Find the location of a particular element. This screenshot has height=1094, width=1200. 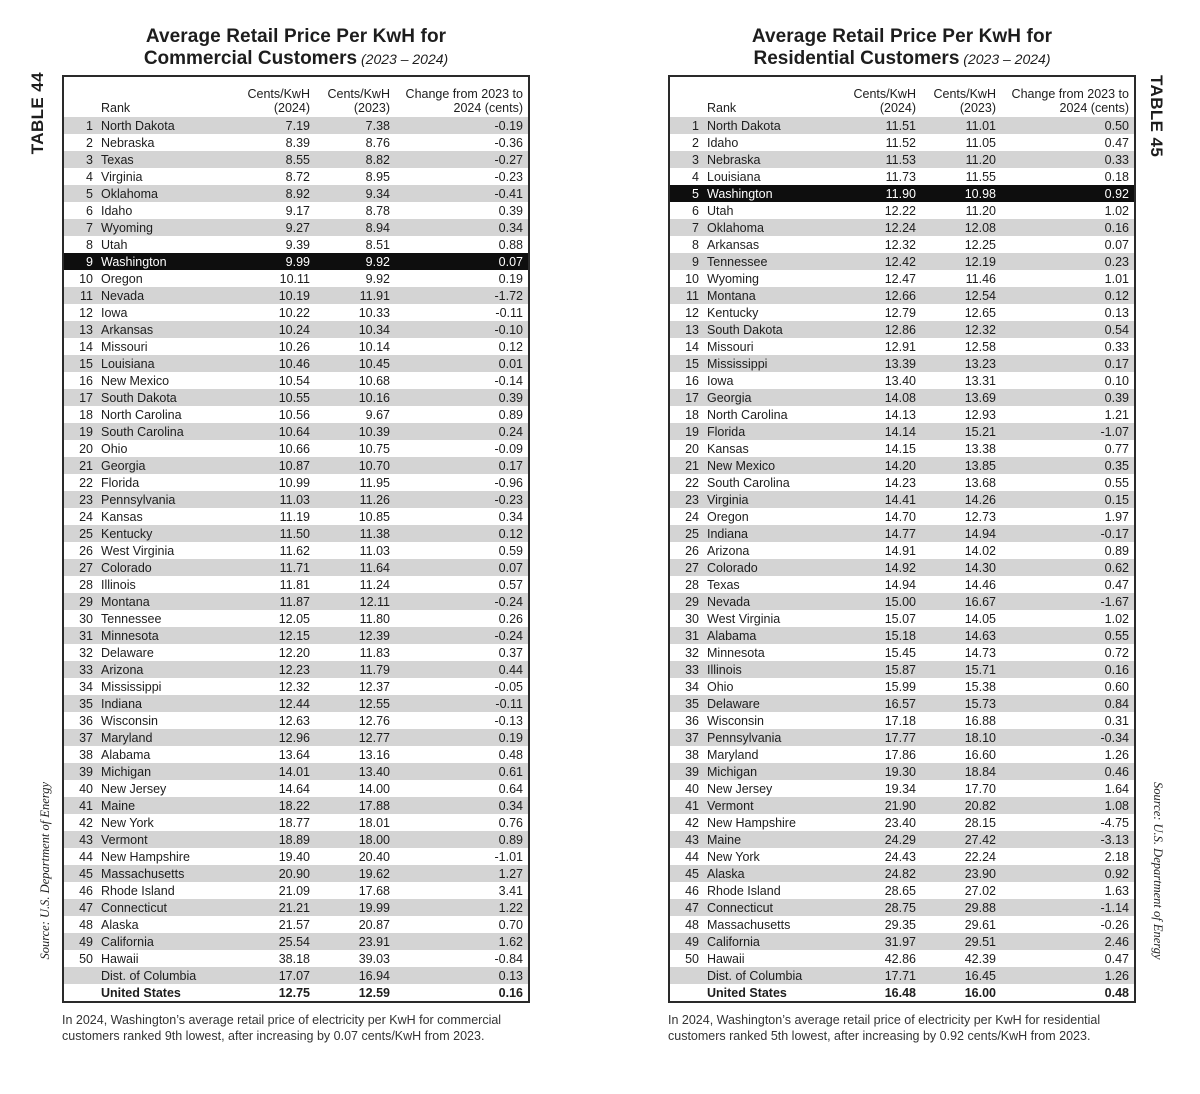

table-row: 33 Arizona 12.23 11.79 0.44 is located at coordinates (296, 669).